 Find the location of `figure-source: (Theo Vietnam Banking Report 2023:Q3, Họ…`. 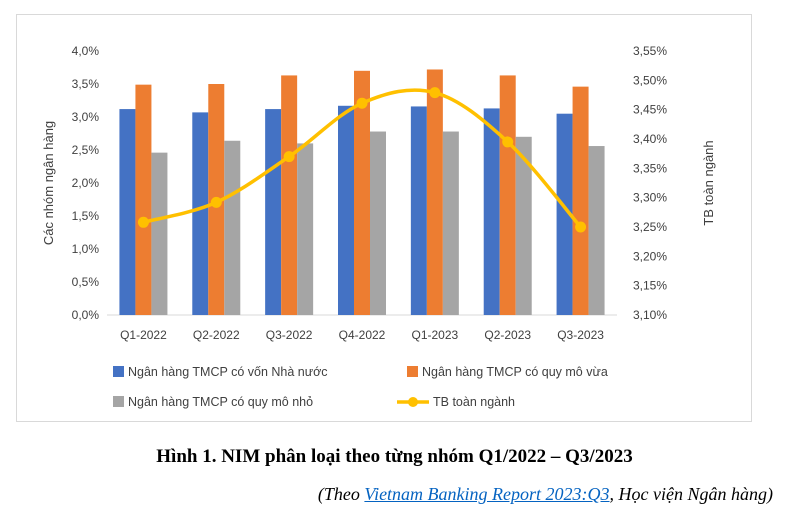

figure-source: (Theo Vietnam Banking Report 2023:Q3, Họ… is located at coordinates (545, 494).